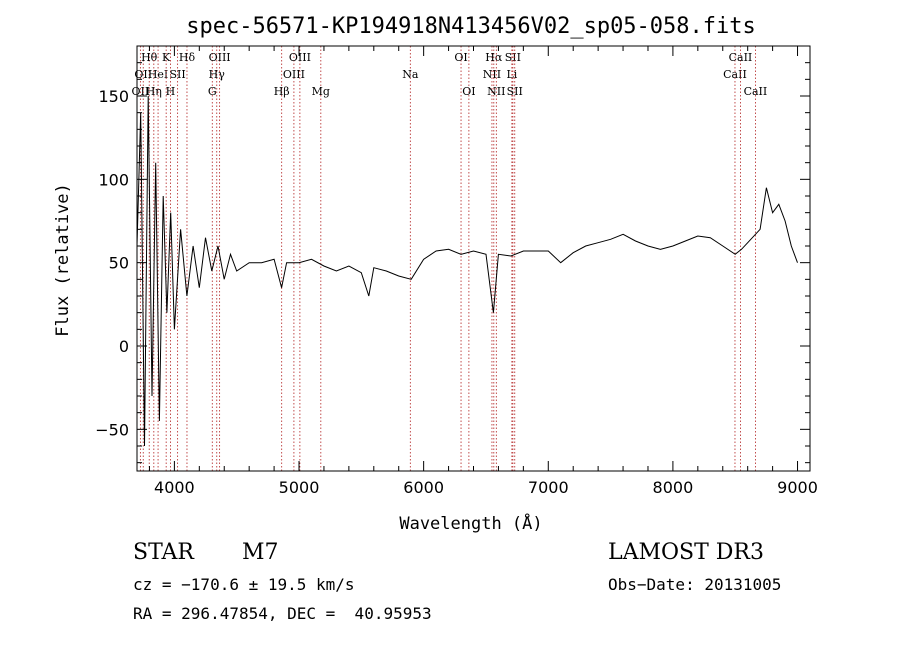 The image size is (900, 649). I want to click on x-tick-label: 7000, so click(548, 487).